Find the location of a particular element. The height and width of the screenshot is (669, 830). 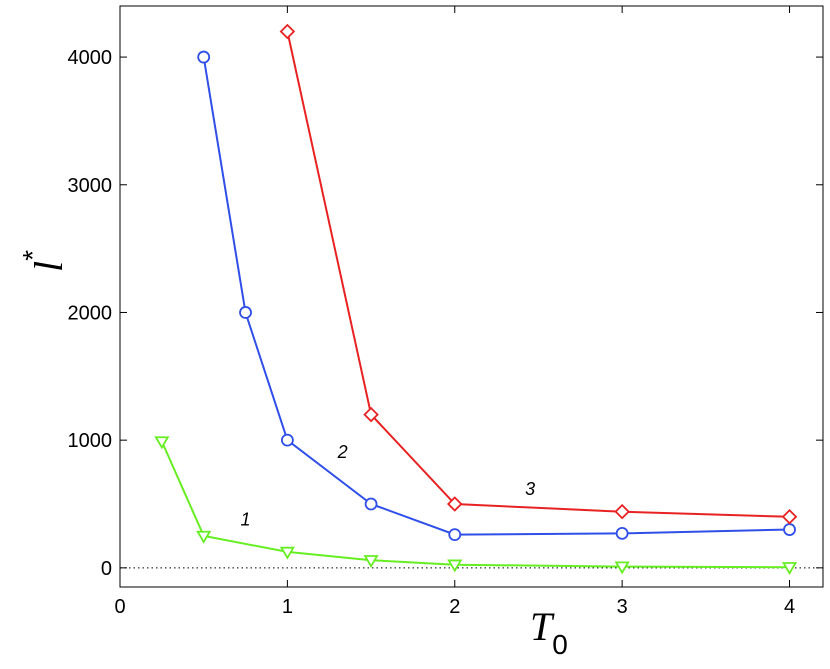

x-tick-label: 0 is located at coordinates (119, 607).